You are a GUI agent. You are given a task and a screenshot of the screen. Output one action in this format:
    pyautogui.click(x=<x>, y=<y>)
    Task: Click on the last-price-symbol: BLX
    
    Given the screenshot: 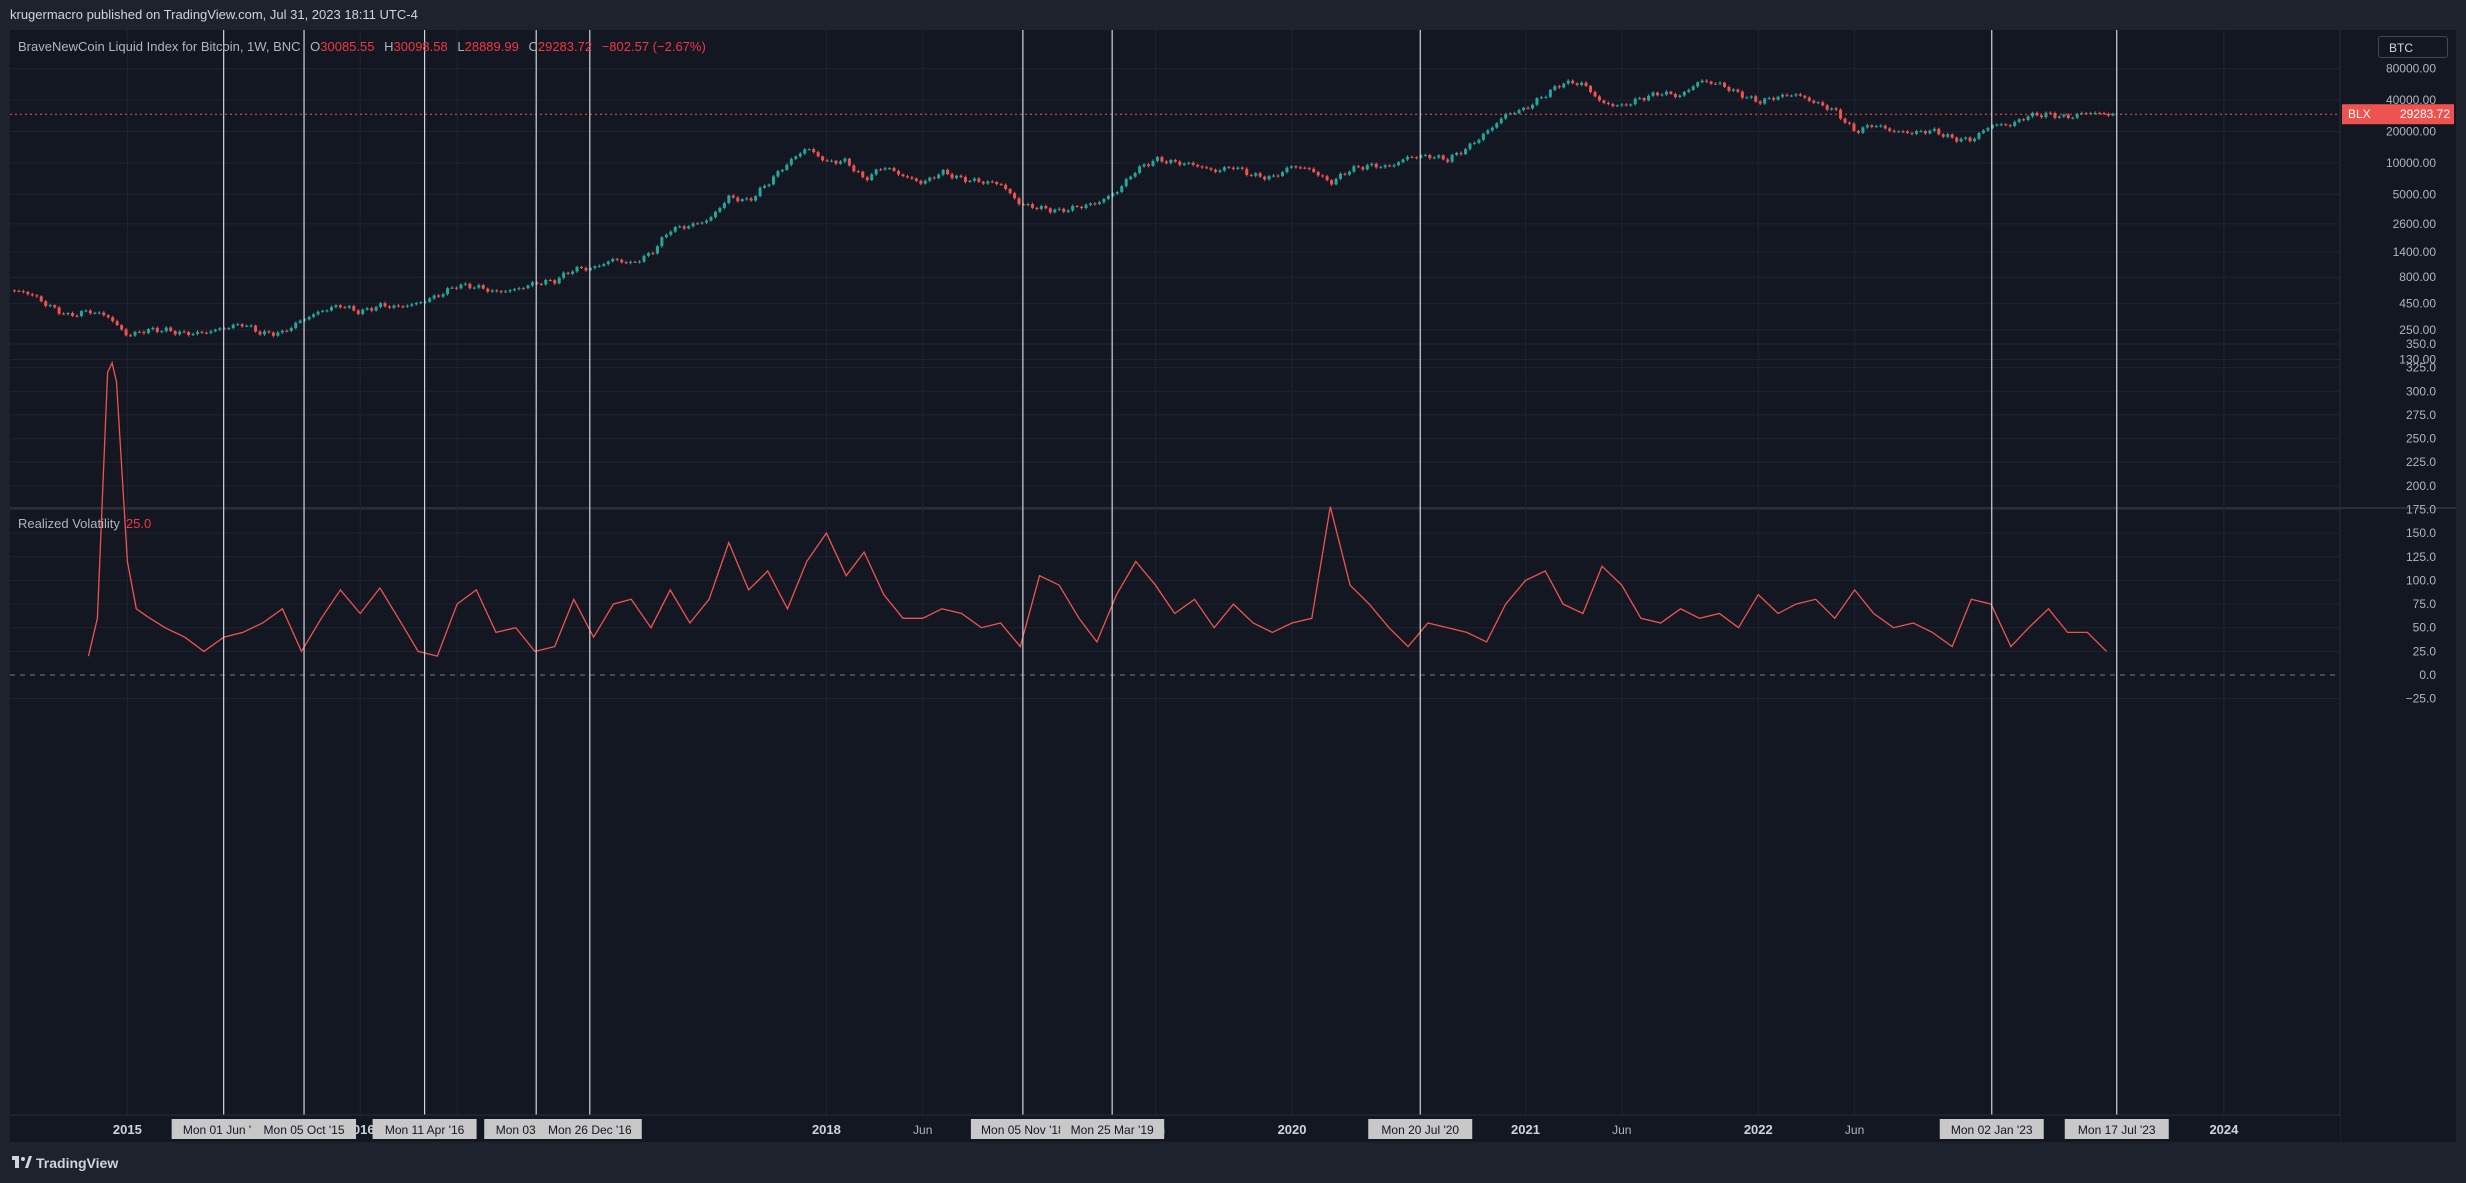 What is the action you would take?
    pyautogui.click(x=2359, y=114)
    